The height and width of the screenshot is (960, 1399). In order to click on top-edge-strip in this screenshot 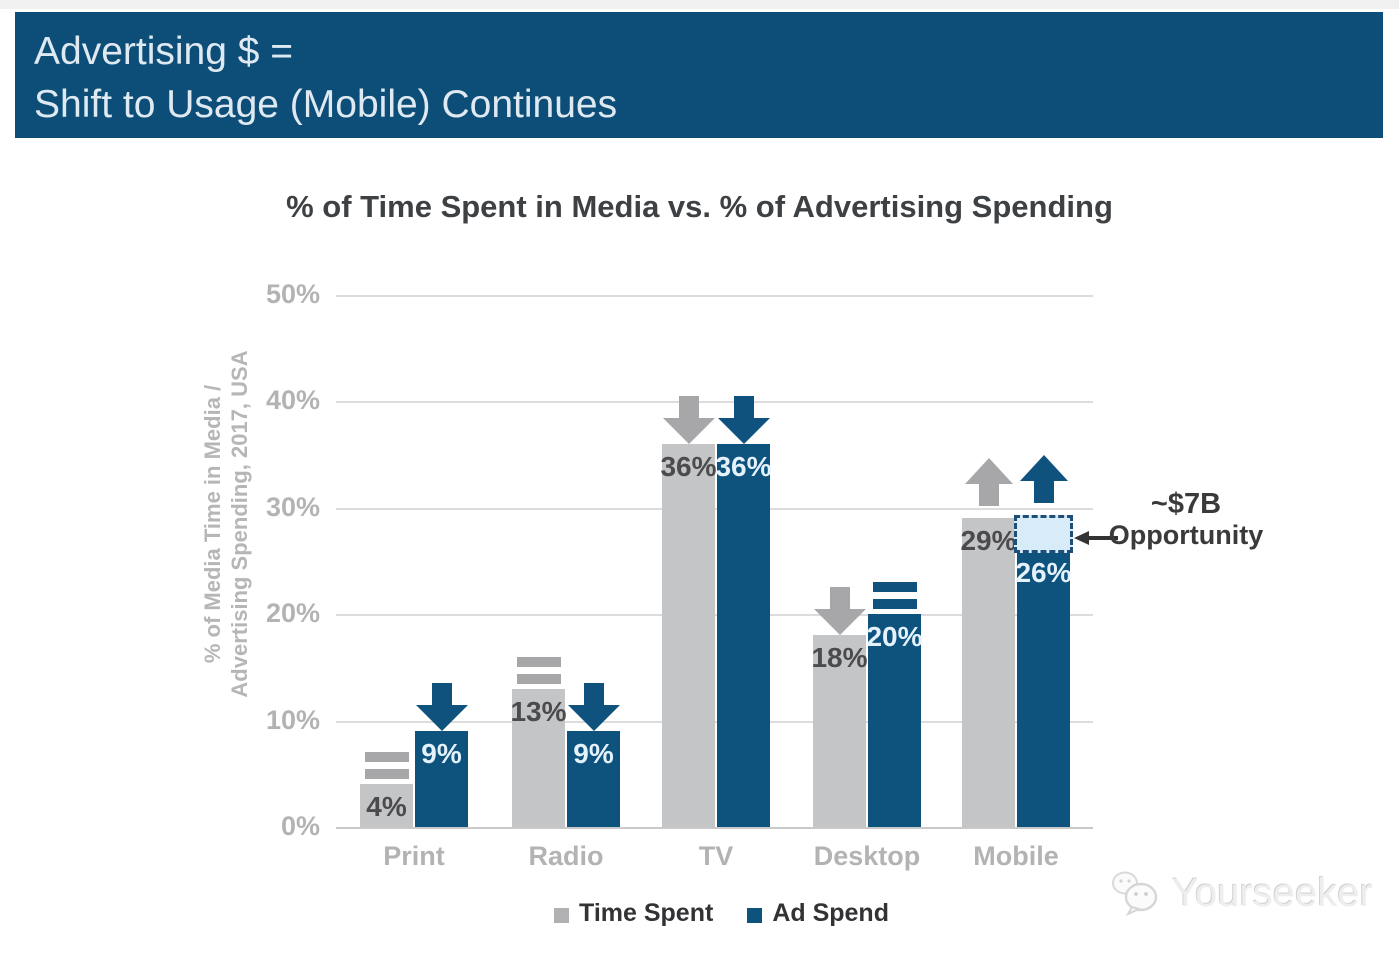, I will do `click(699, 4)`.